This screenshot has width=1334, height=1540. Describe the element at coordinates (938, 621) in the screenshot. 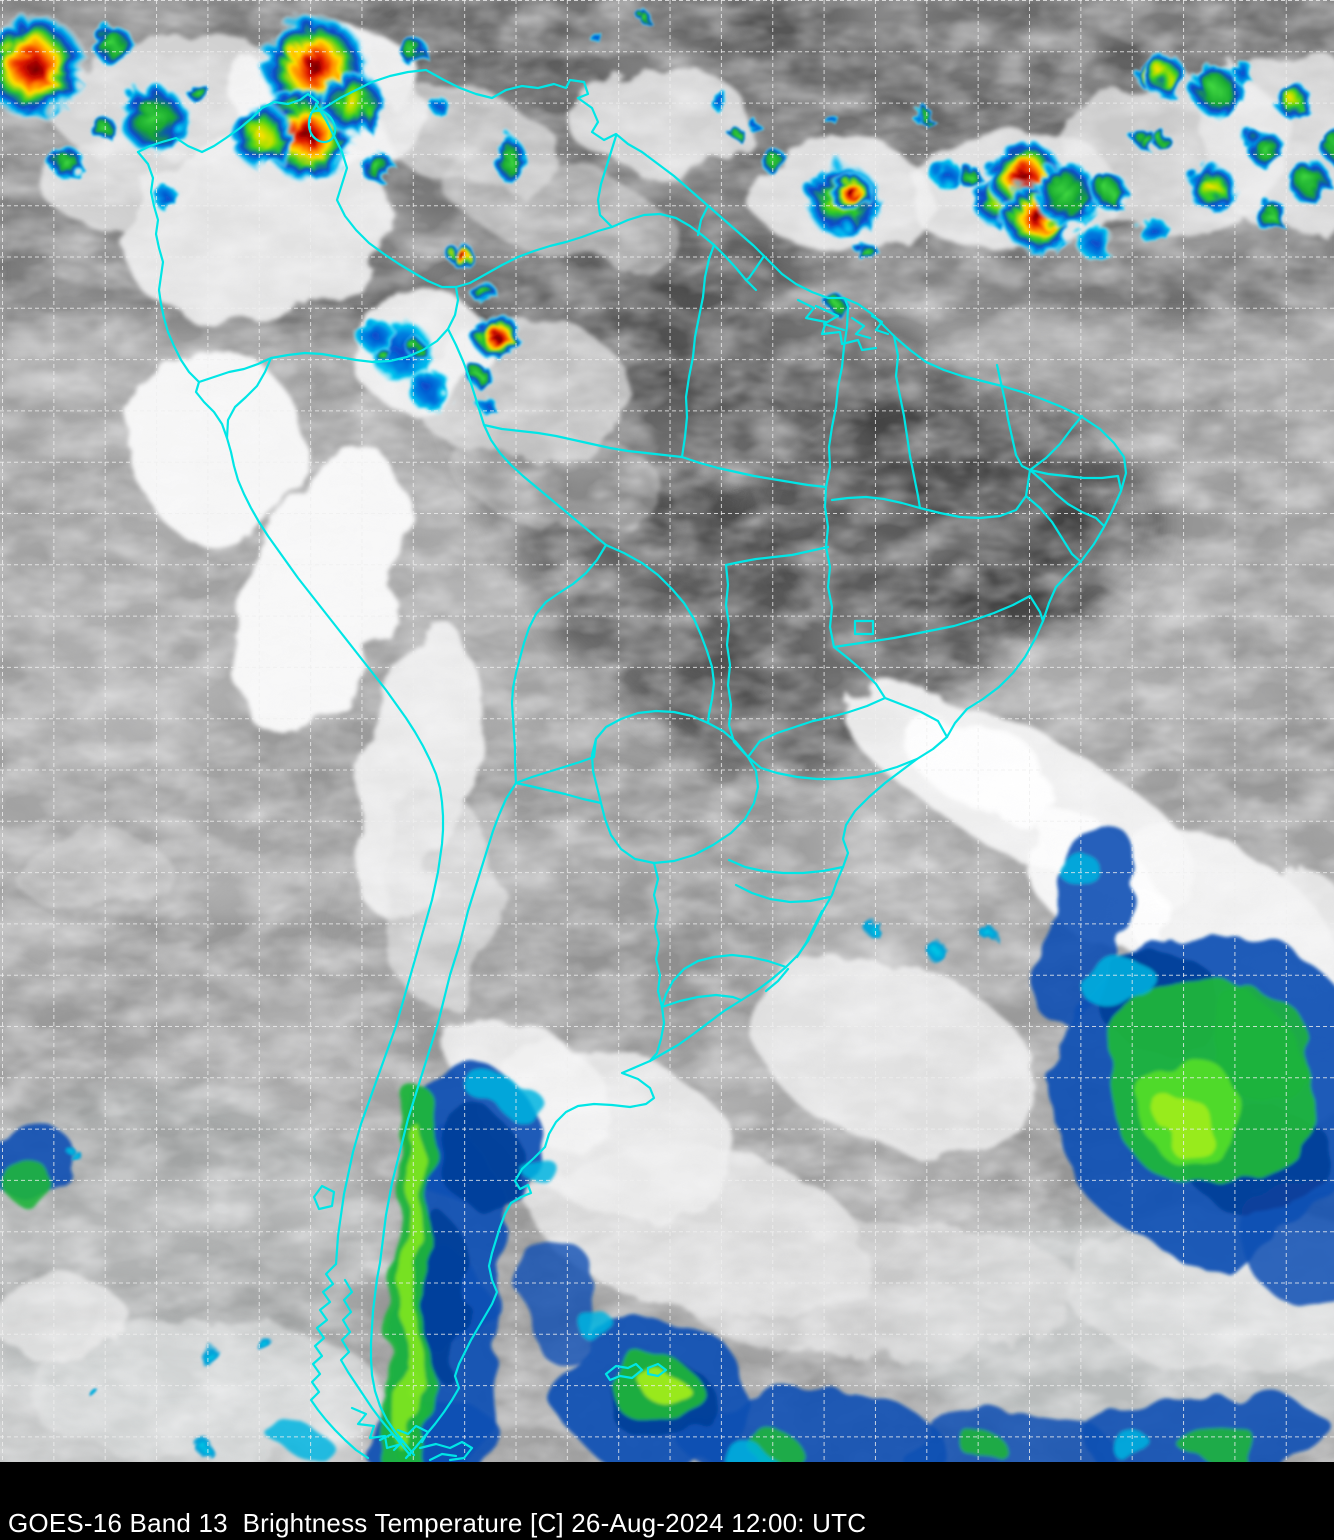

I see `border-bahia-minas` at that location.